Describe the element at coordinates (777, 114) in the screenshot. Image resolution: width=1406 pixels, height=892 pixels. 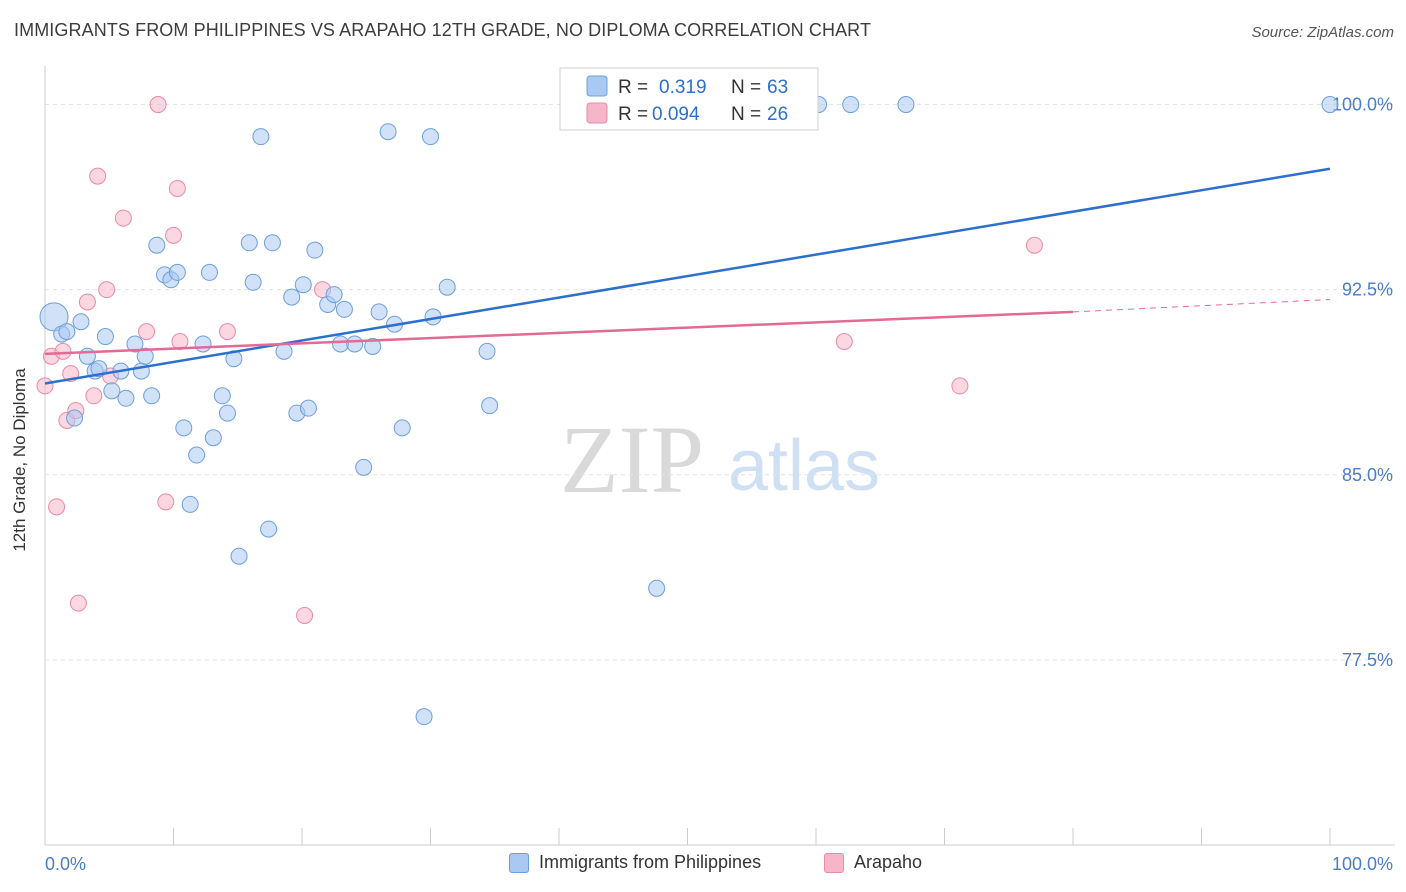
I see `legend-n-value-arapaho: 26` at that location.